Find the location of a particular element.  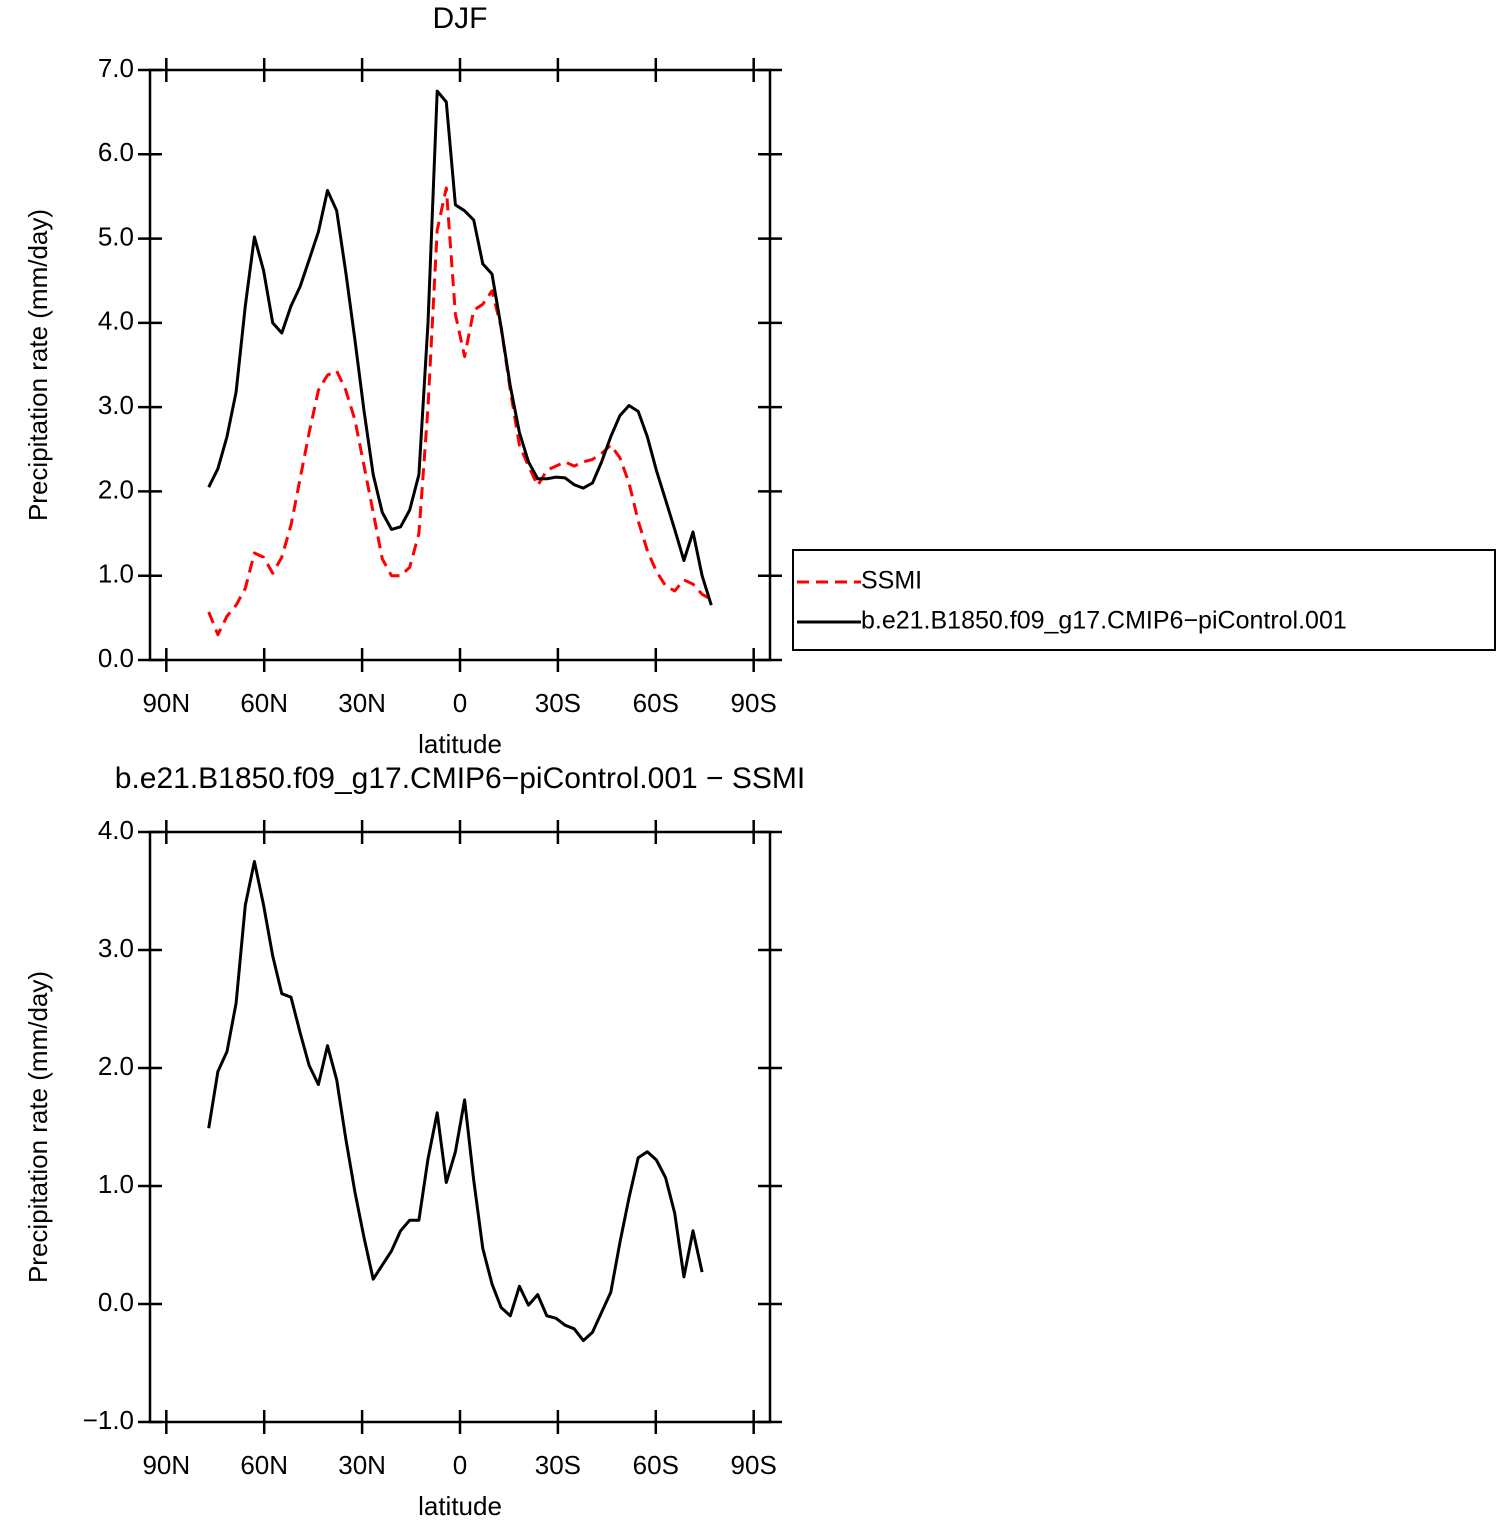

legend-label: b.e21.B1850.f09_g17.CMIP6−piControl.001 is located at coordinates (1104, 621).